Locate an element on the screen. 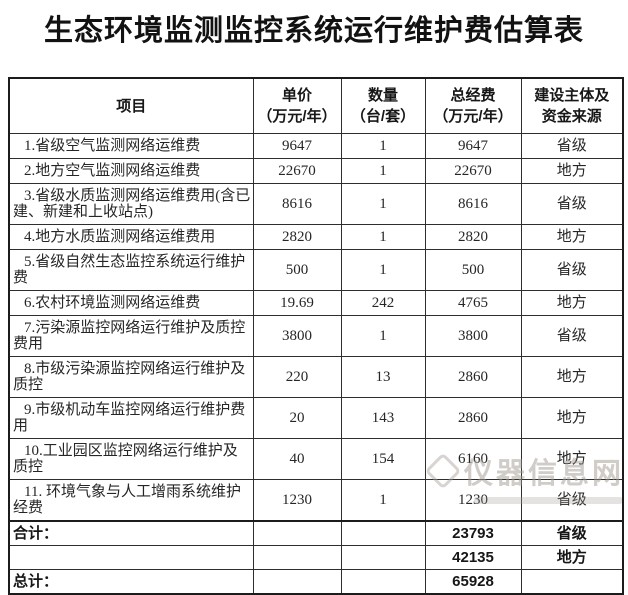 Image resolution: width=628 pixels, height=595 pixels. quantity-cell: 13 is located at coordinates (383, 377).